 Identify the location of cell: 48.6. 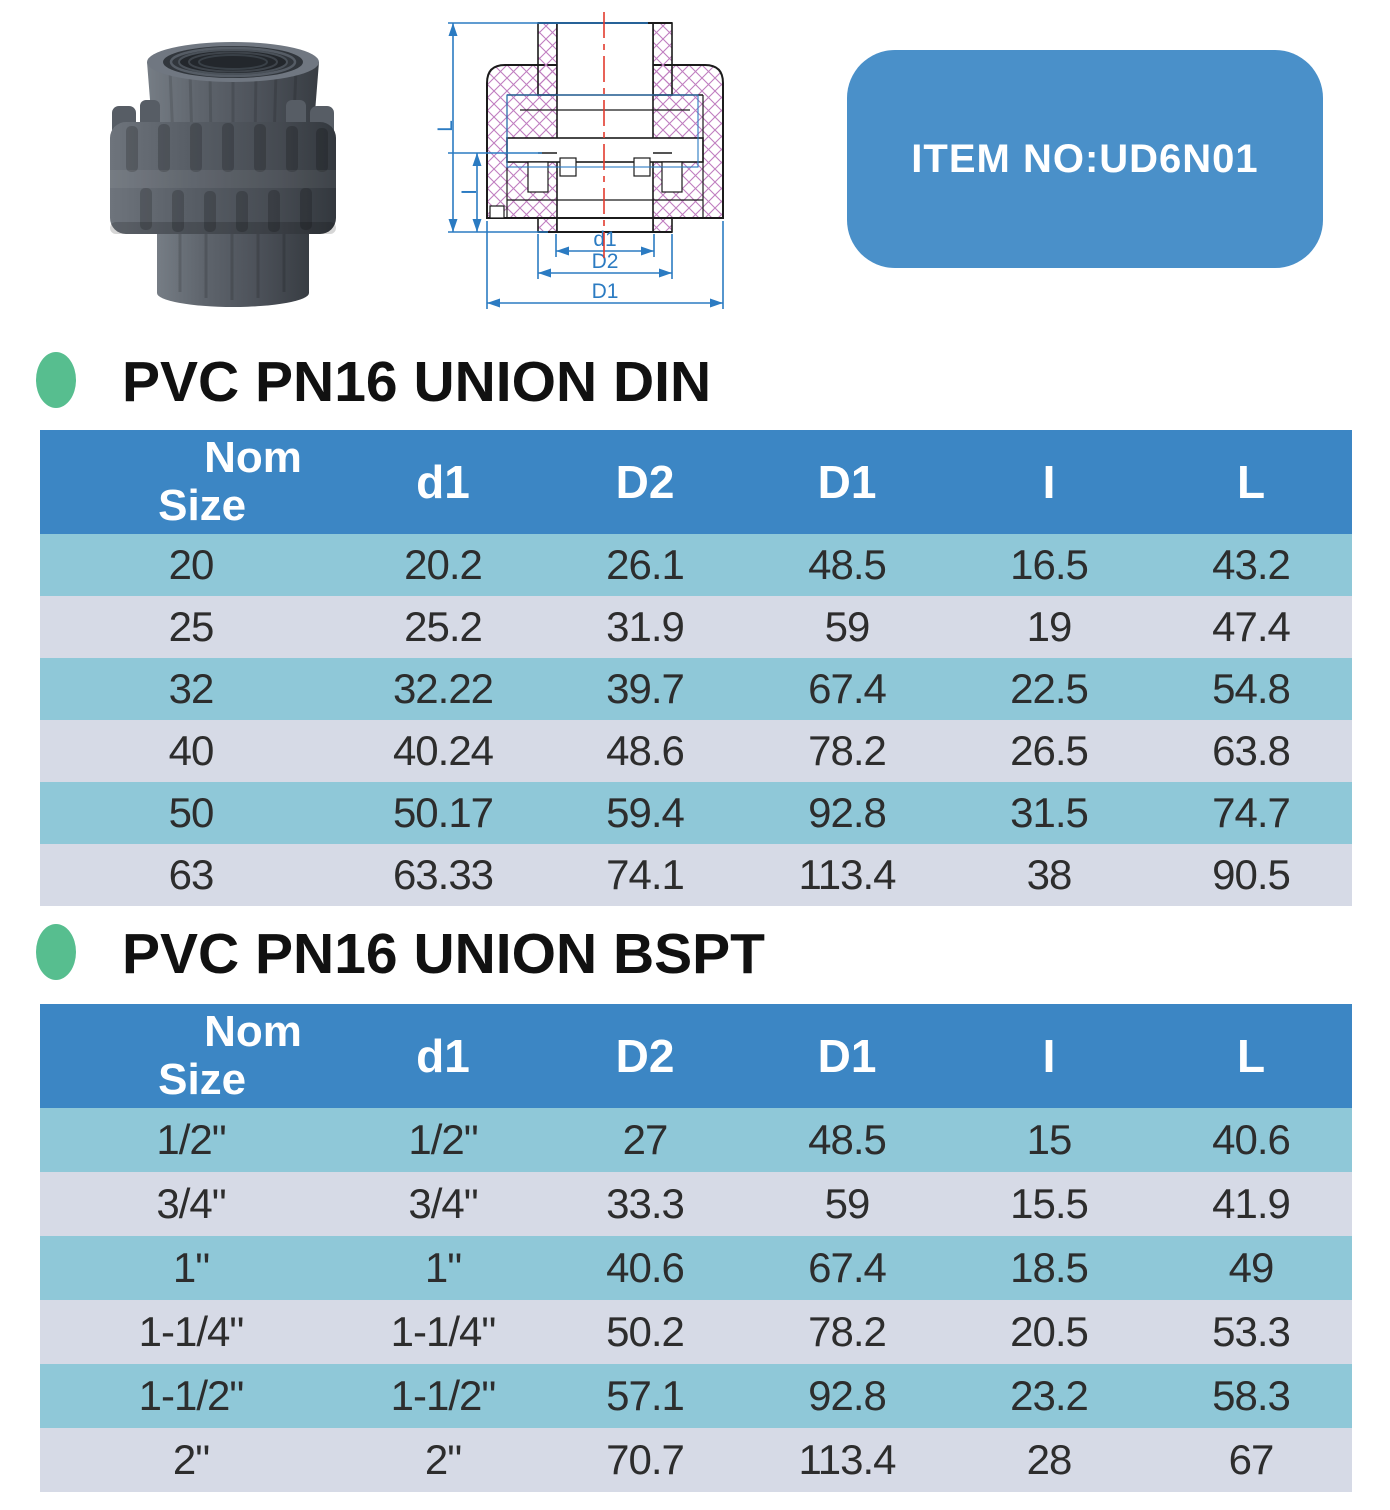
(645, 750).